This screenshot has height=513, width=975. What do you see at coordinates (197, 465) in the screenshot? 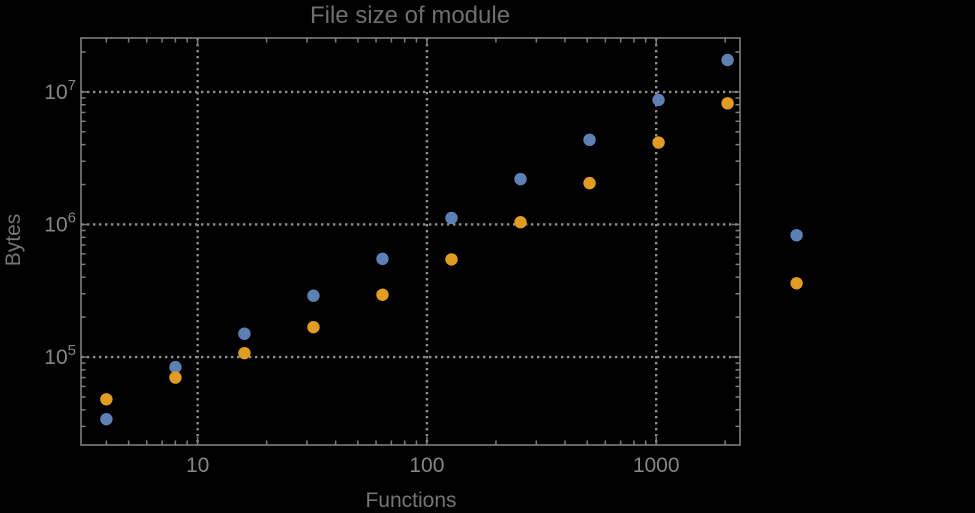
I see `x-tick-label-10: 10` at bounding box center [197, 465].